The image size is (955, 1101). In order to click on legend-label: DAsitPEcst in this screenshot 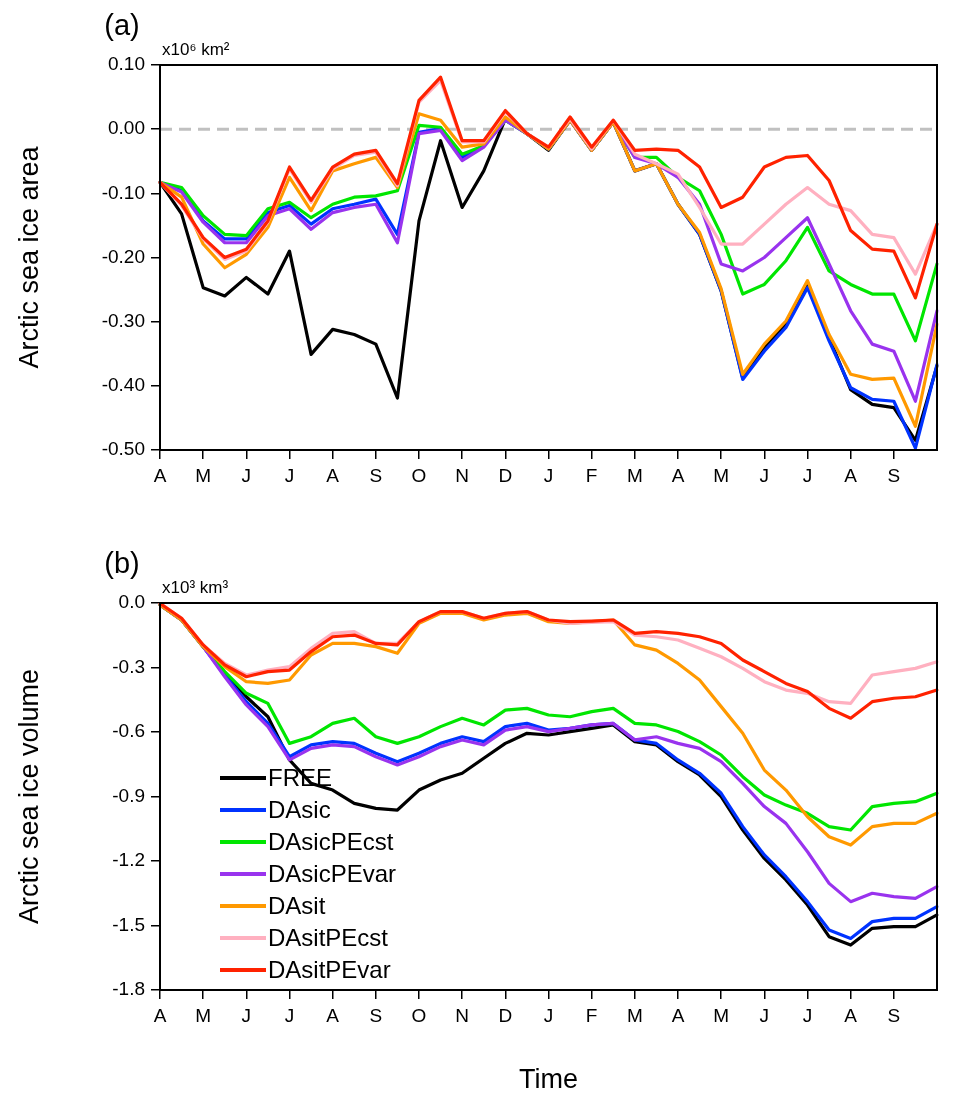, I will do `click(328, 937)`.